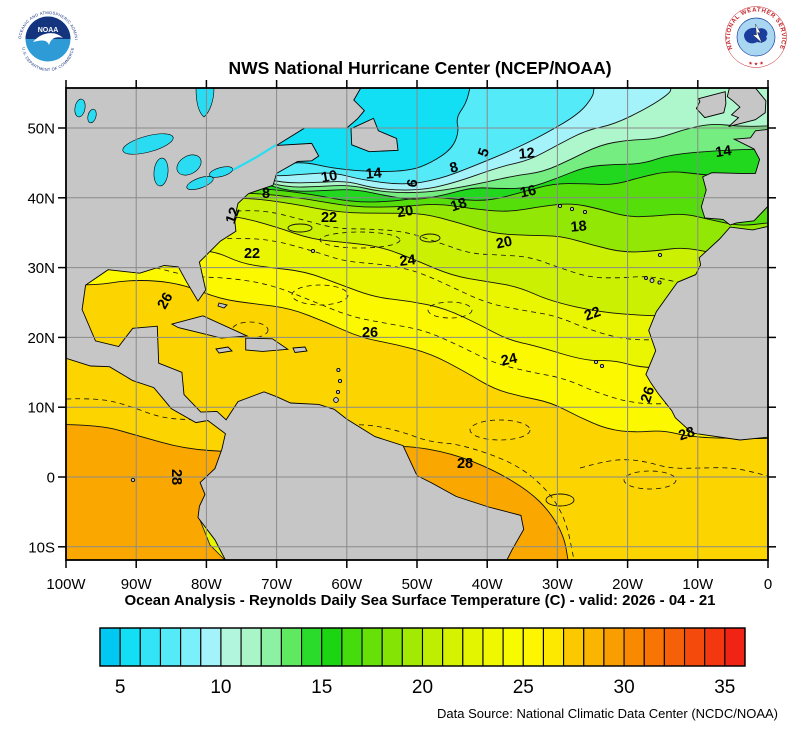 The height and width of the screenshot is (737, 800). I want to click on y-axis-label: 10N, so click(41, 408).